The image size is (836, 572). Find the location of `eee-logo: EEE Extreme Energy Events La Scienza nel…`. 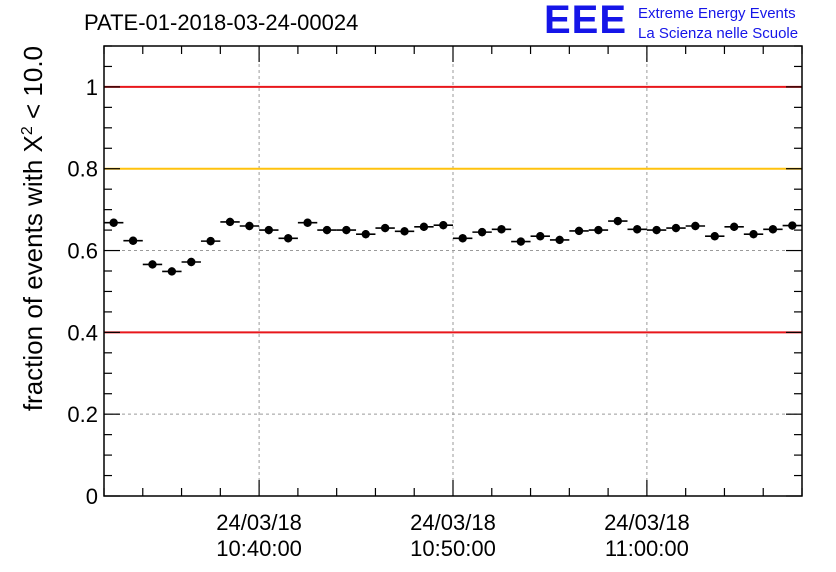

eee-logo: EEE Extreme Energy Events La Scienza nel… is located at coordinates (689, 23).